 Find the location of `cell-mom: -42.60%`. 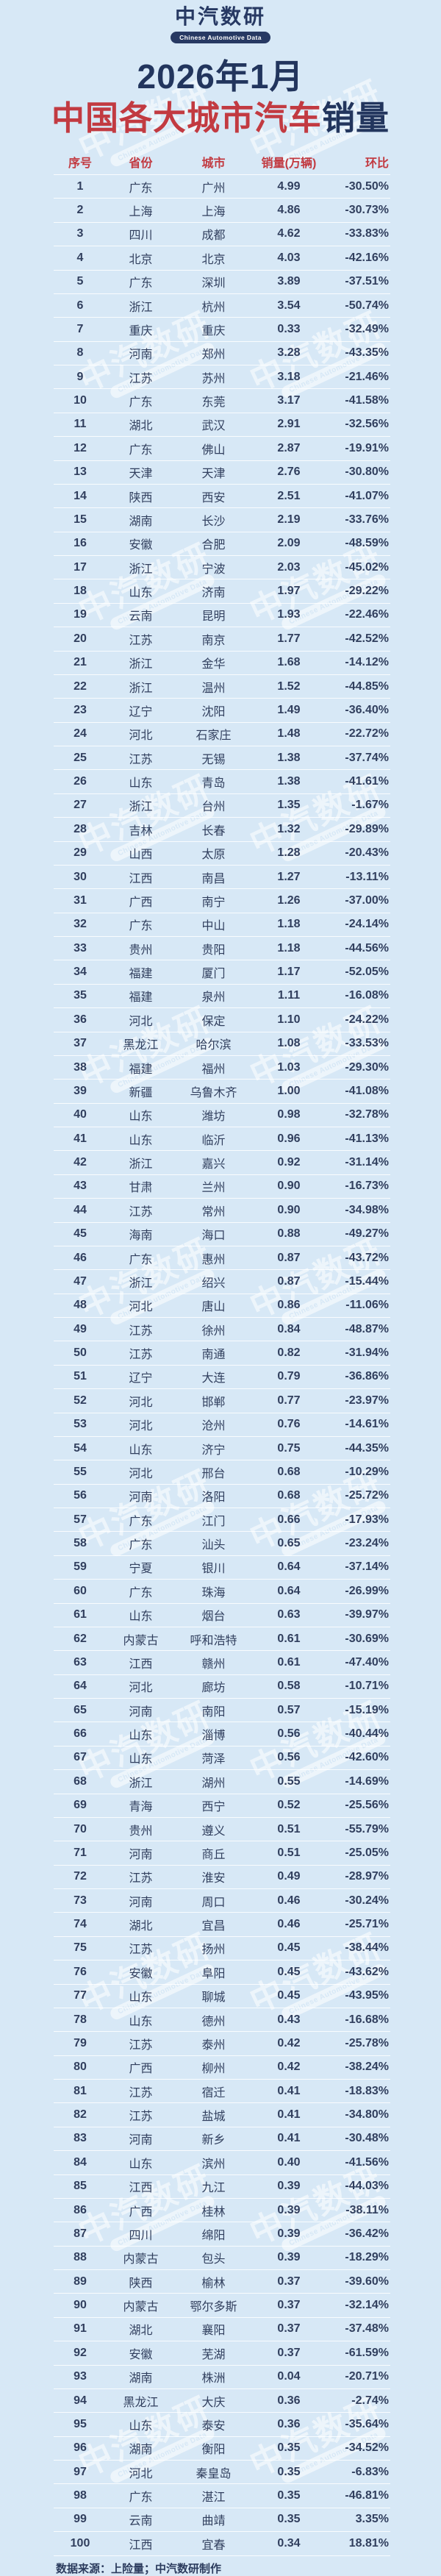

cell-mom: -42.60% is located at coordinates (367, 1757).